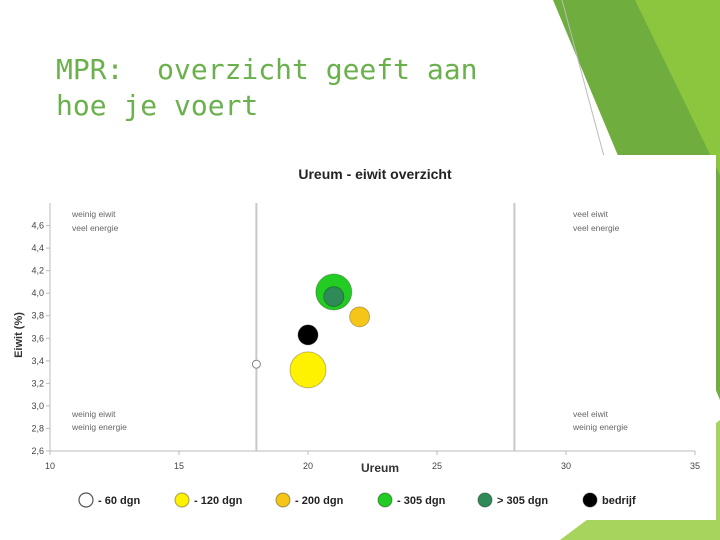  What do you see at coordinates (375, 174) in the screenshot?
I see `chart-title: Ureum - eiwit overzicht` at bounding box center [375, 174].